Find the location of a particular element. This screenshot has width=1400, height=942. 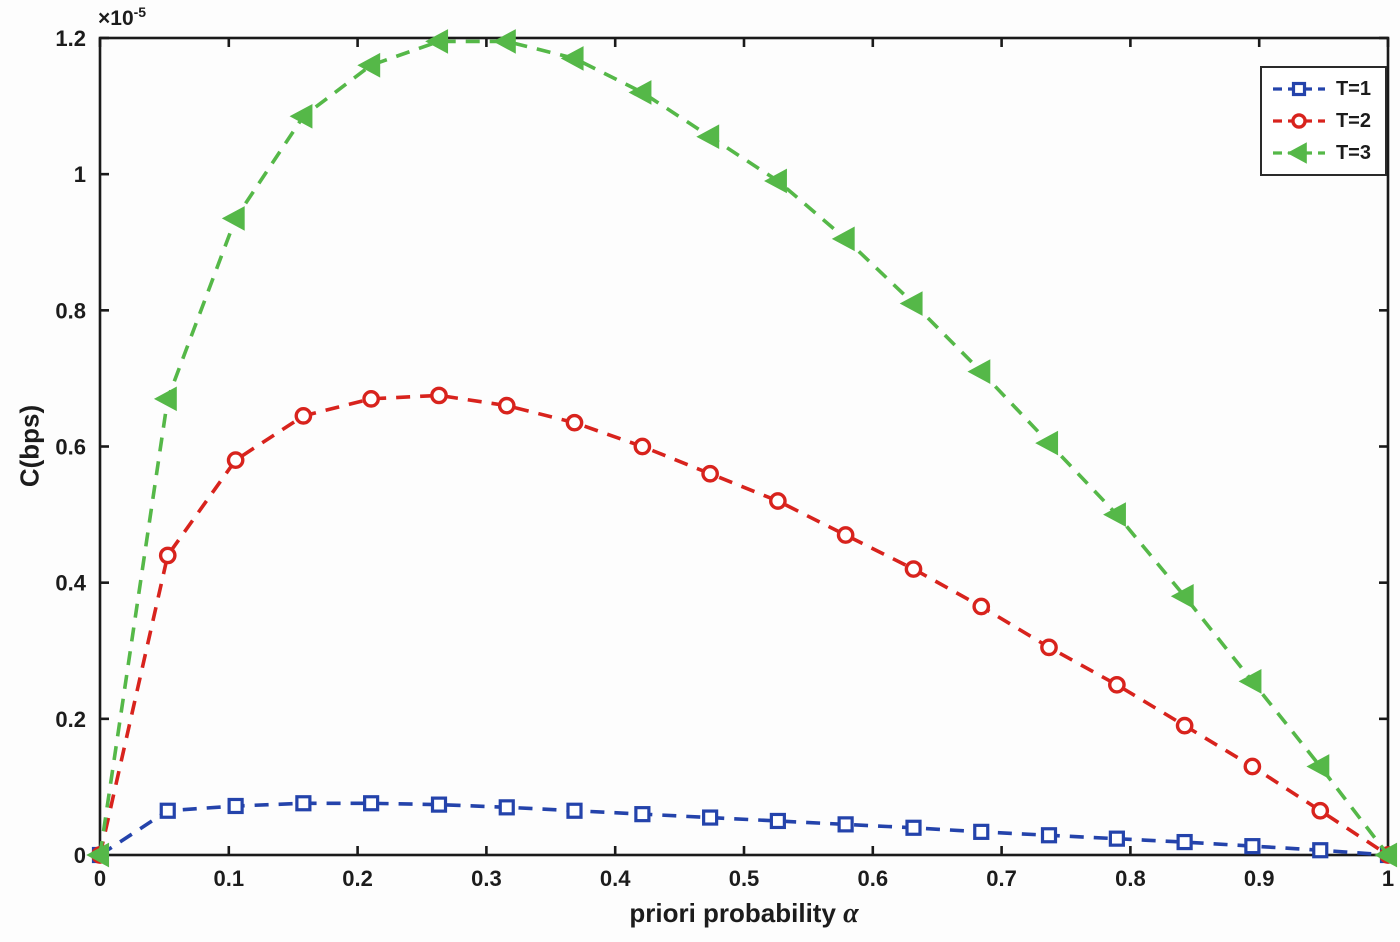

svg-text: 1.2 is located at coordinates (70, 38).